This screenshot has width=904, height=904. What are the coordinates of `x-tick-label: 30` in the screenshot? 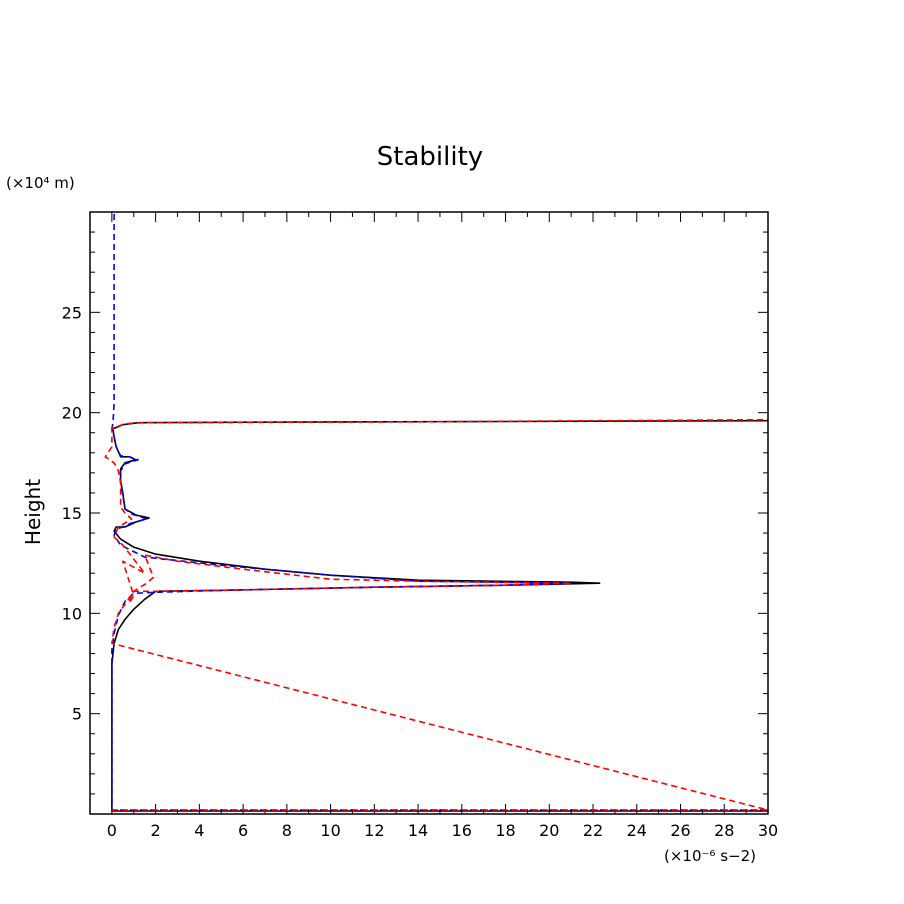 It's located at (768, 830).